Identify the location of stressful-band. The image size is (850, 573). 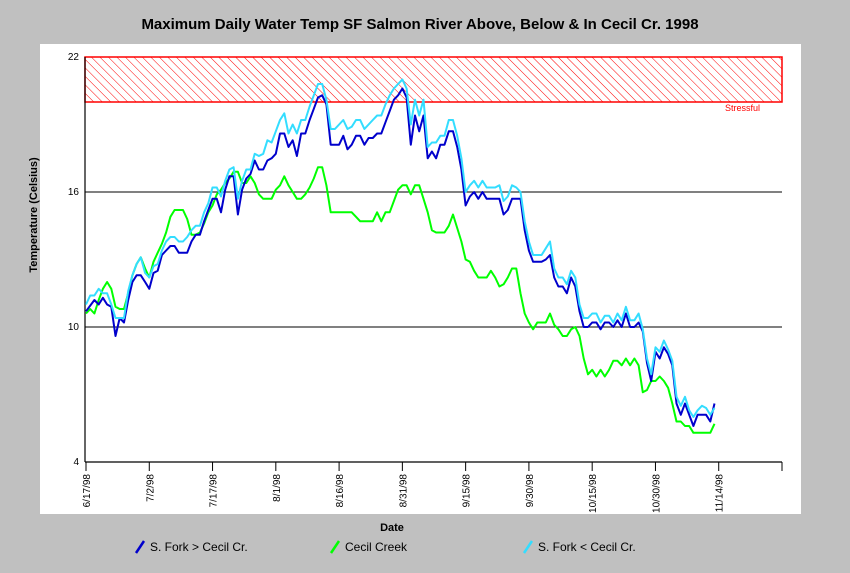
(433, 79).